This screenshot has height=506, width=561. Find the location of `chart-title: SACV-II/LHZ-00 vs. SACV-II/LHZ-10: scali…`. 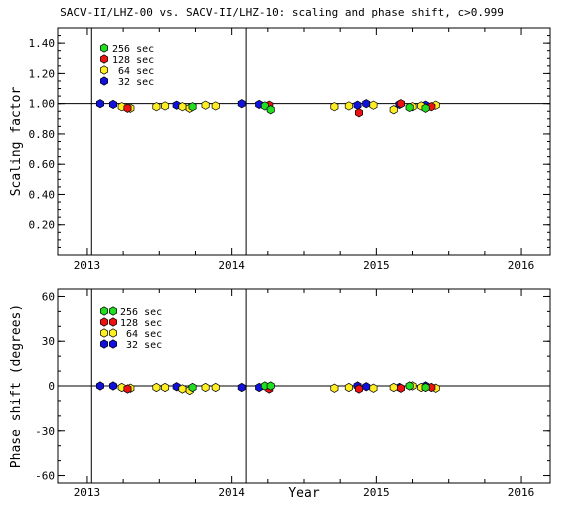

chart-title: SACV-II/LHZ-00 vs. SACV-II/LHZ-10: scali… is located at coordinates (282, 12).